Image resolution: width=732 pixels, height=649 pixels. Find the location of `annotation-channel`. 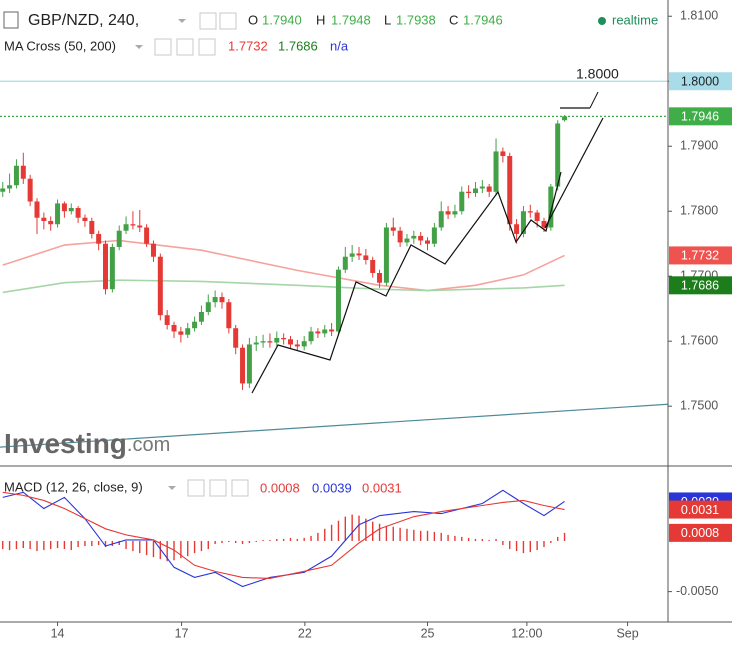

annotation-channel is located at coordinates (574, 173).